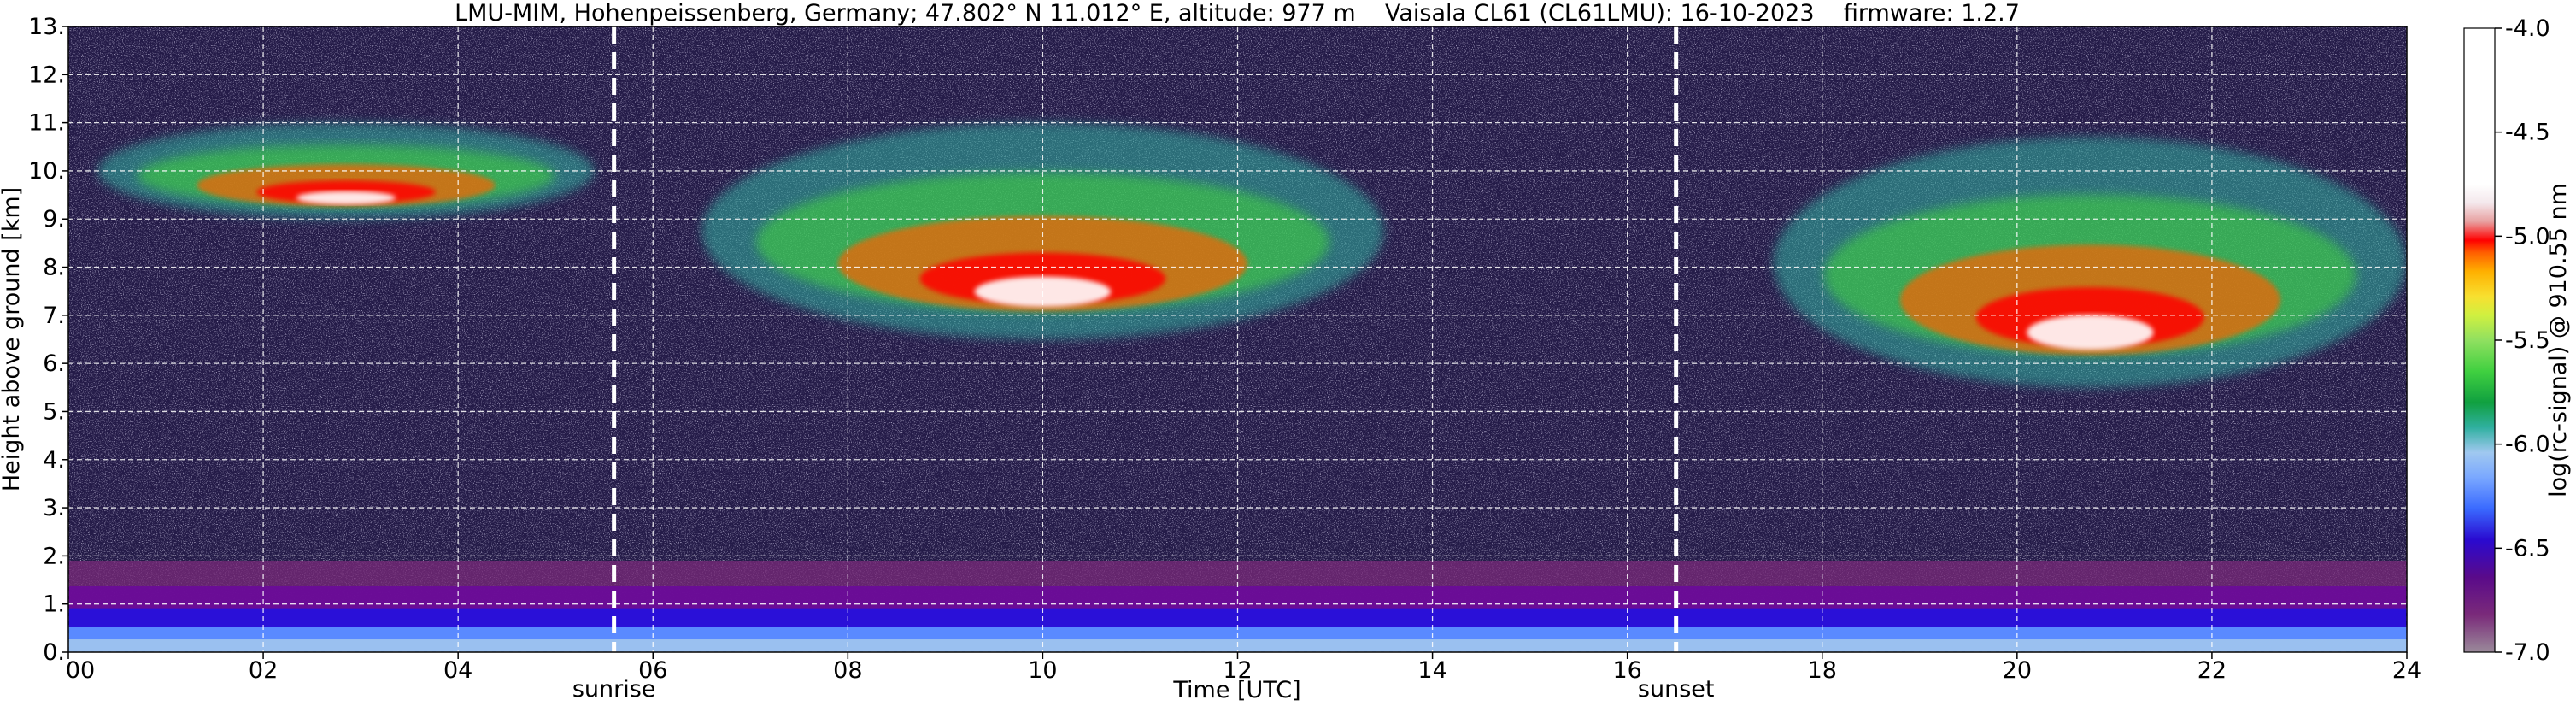 Image resolution: width=2576 pixels, height=706 pixels. I want to click on colorbar-tick-label: -6.5, so click(2527, 548).